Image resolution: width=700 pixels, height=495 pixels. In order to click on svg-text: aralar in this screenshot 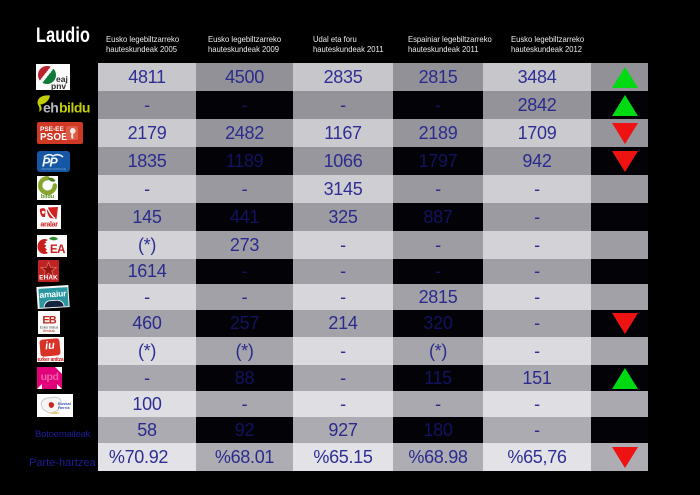, I will do `click(49, 224)`.